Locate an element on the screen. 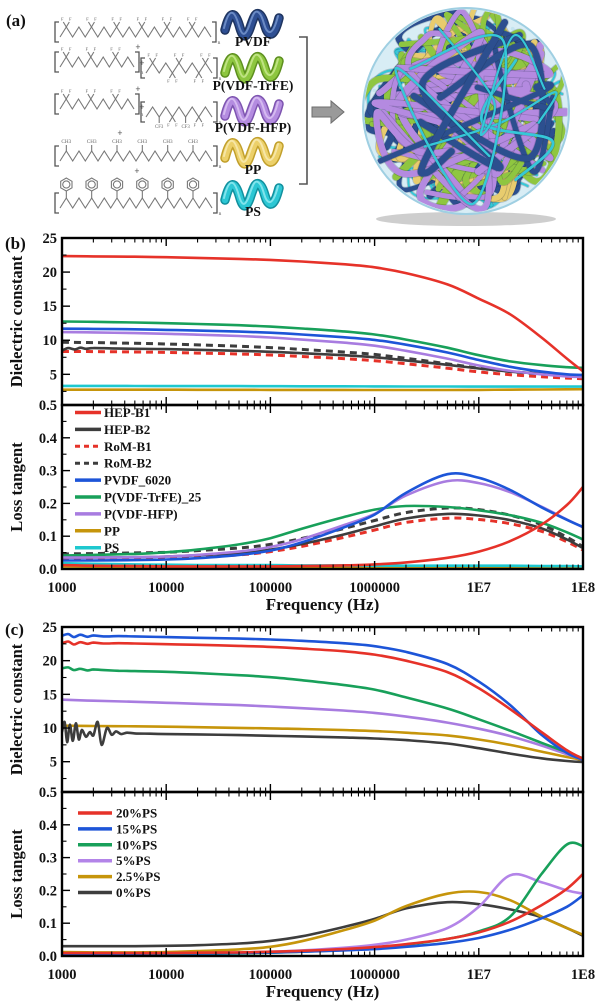 This screenshot has height=1003, width=600. polymer-name: P(VDF-HFP) is located at coordinates (253, 127).